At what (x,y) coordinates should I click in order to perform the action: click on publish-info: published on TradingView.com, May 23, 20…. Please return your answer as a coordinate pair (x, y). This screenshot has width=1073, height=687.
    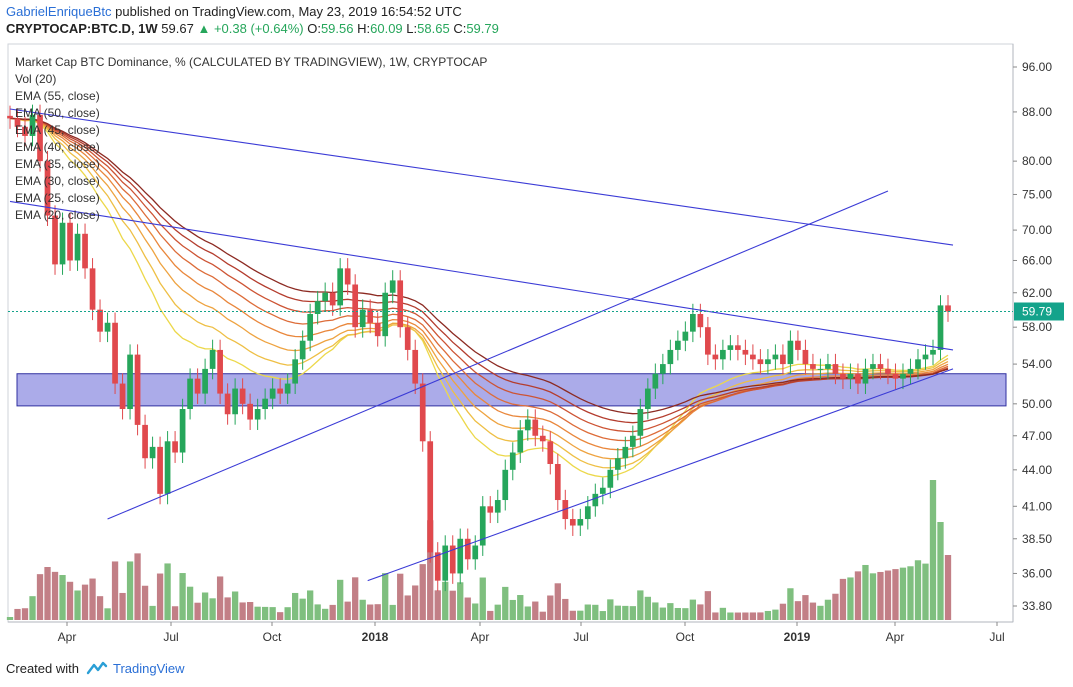
    Looking at the image, I should click on (288, 11).